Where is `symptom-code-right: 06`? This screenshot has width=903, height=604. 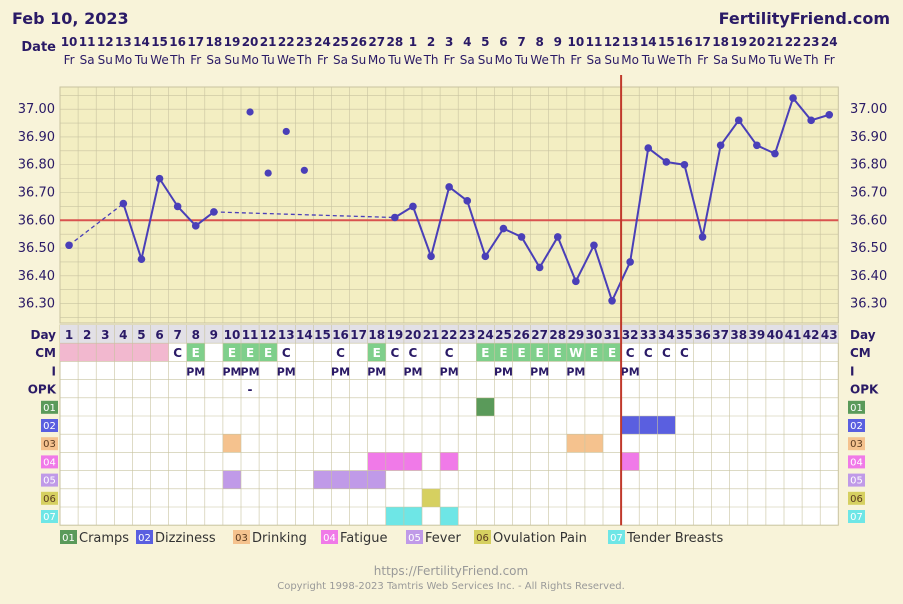 symptom-code-right: 06 is located at coordinates (856, 499).